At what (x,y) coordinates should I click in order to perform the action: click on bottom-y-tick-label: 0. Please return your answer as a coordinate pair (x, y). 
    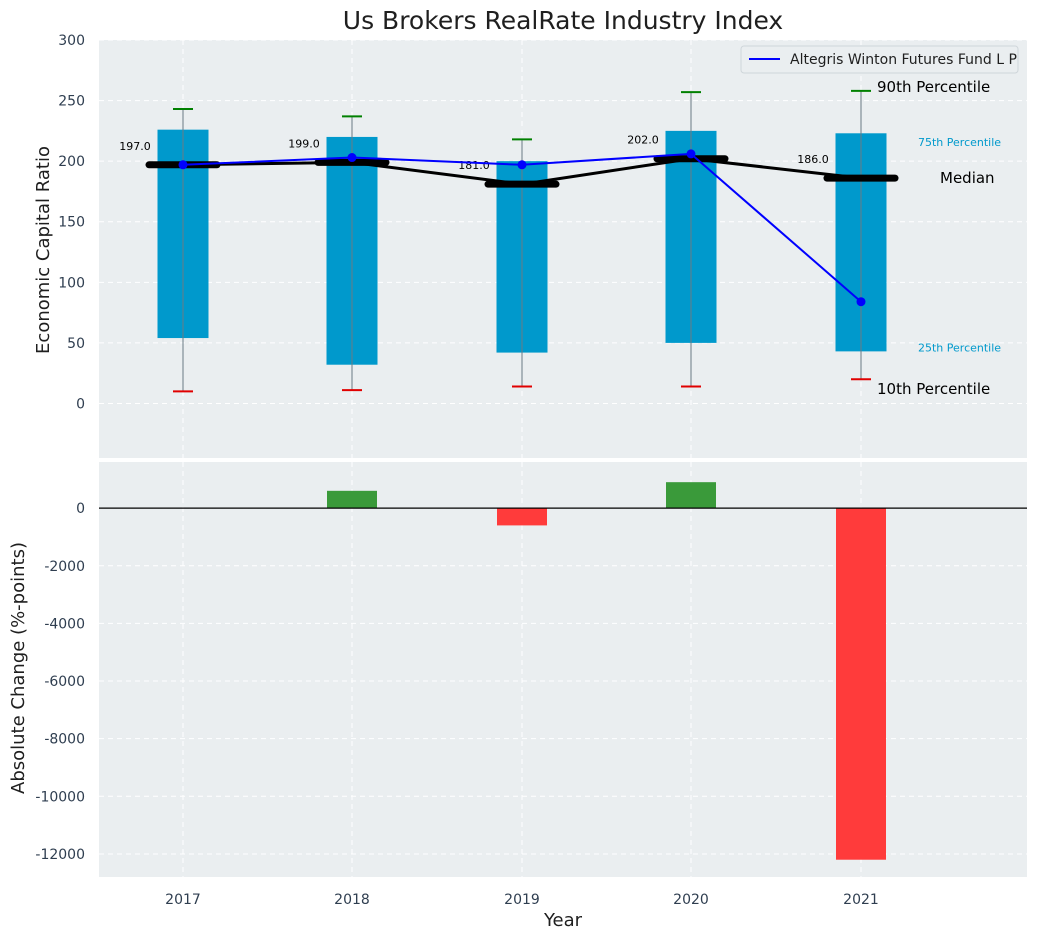
    Looking at the image, I should click on (80, 509).